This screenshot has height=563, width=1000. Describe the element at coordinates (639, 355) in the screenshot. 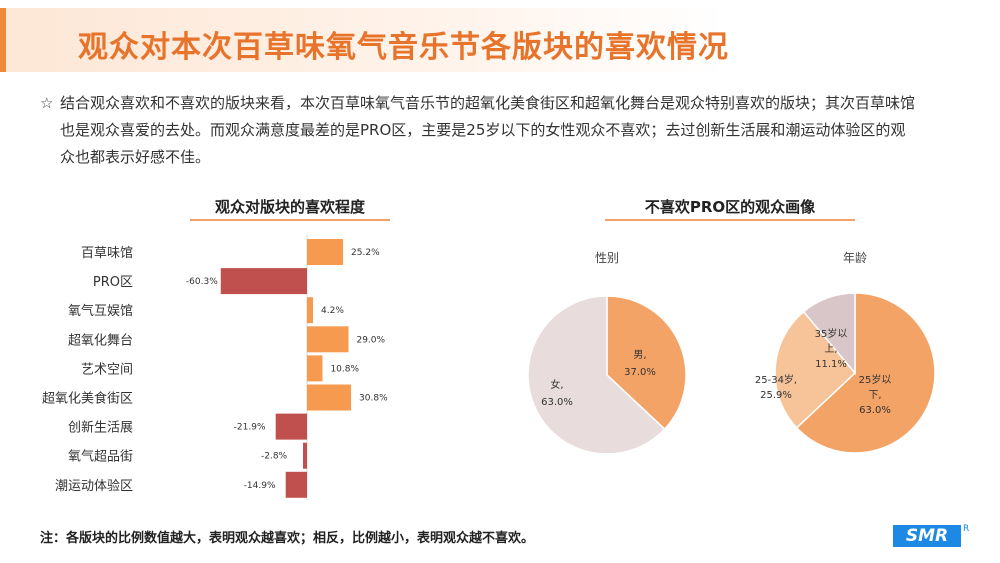

I see `gender-slice-label: 男,` at that location.